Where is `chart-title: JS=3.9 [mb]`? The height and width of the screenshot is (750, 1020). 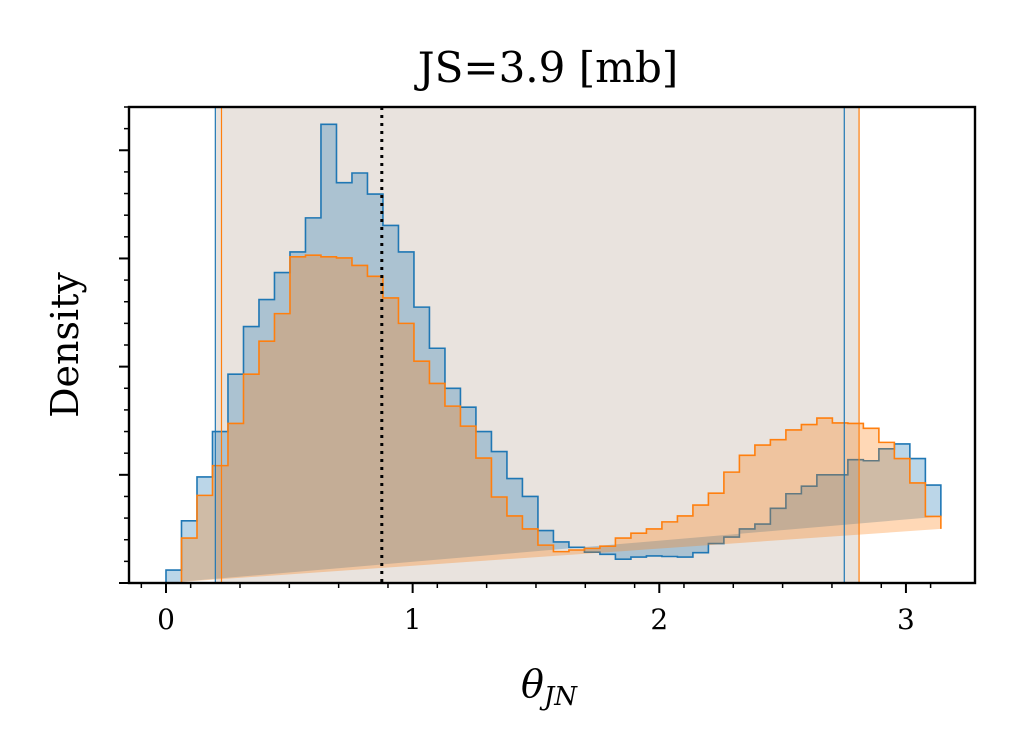
chart-title: JS=3.9 [mb] is located at coordinates (546, 67).